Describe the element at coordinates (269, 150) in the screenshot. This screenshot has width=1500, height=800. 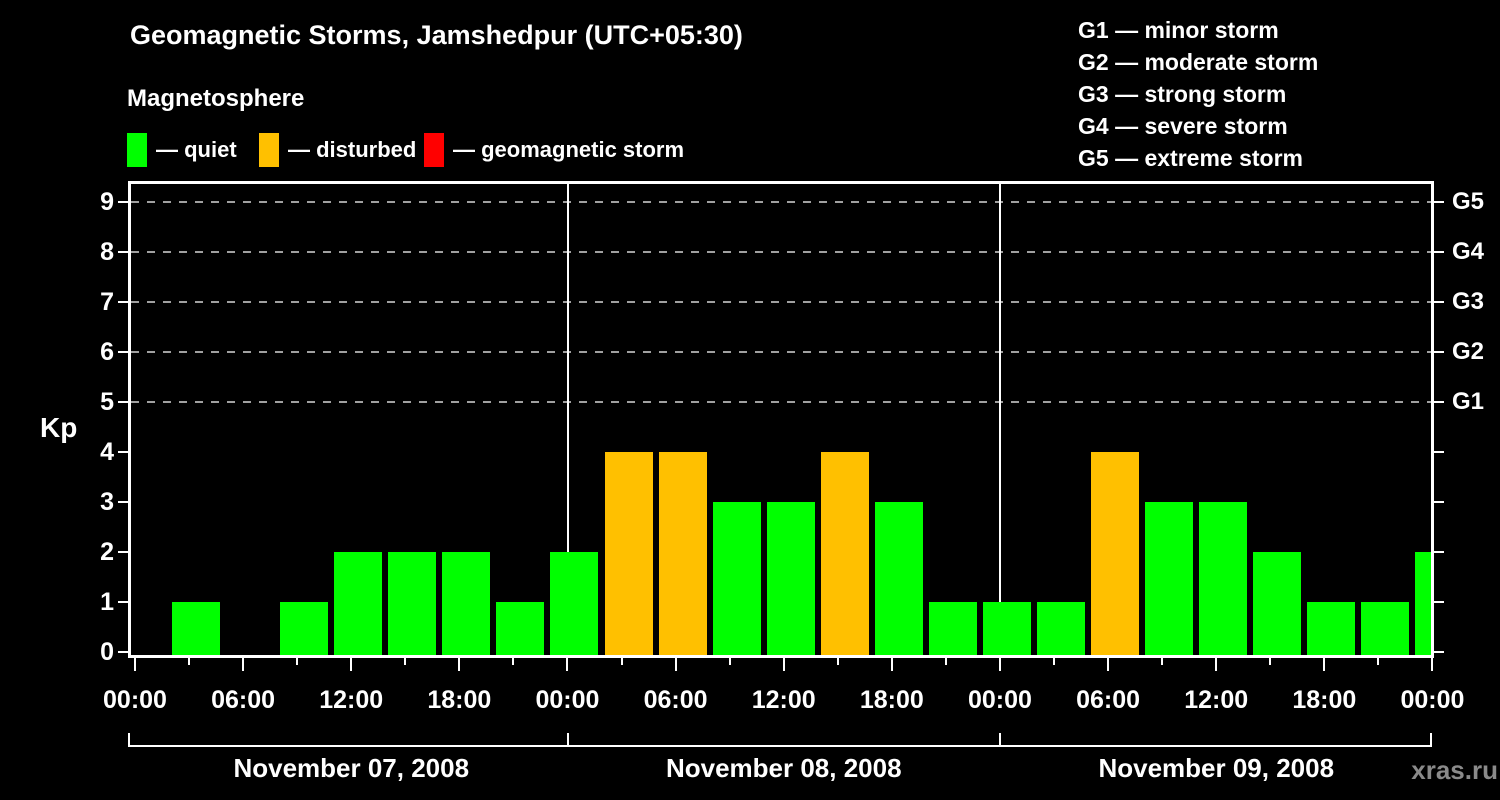
I see `legend-swatch-disturbed` at that location.